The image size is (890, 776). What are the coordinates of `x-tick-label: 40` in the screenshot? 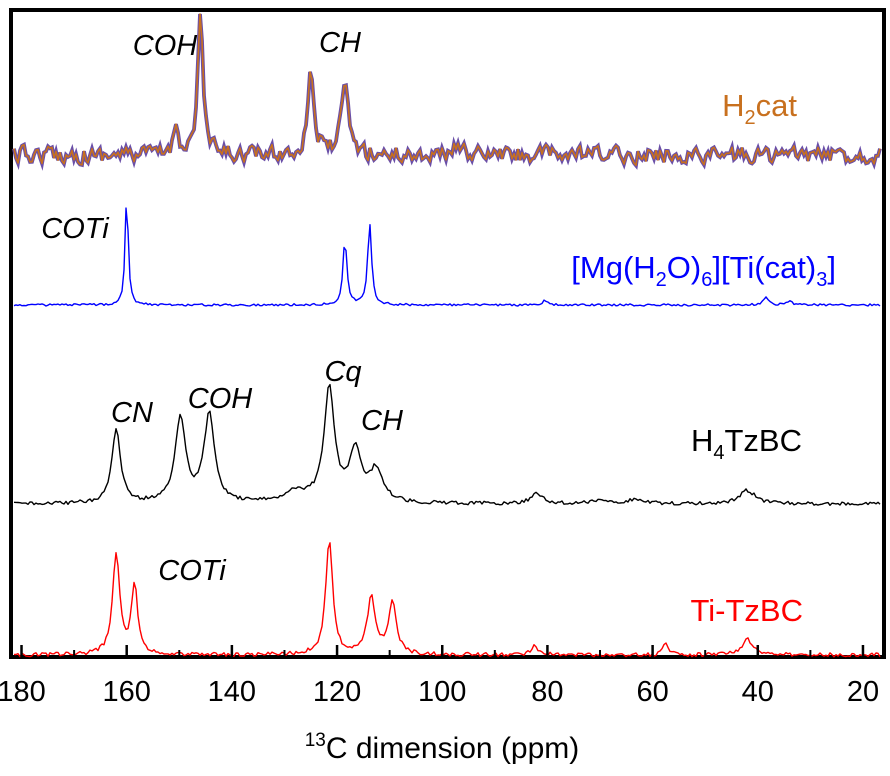 It's located at (758, 692).